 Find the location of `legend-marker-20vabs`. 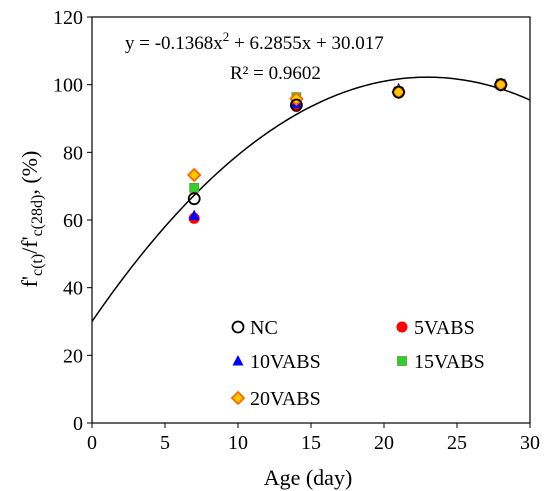

legend-marker-20vabs is located at coordinates (238, 398).